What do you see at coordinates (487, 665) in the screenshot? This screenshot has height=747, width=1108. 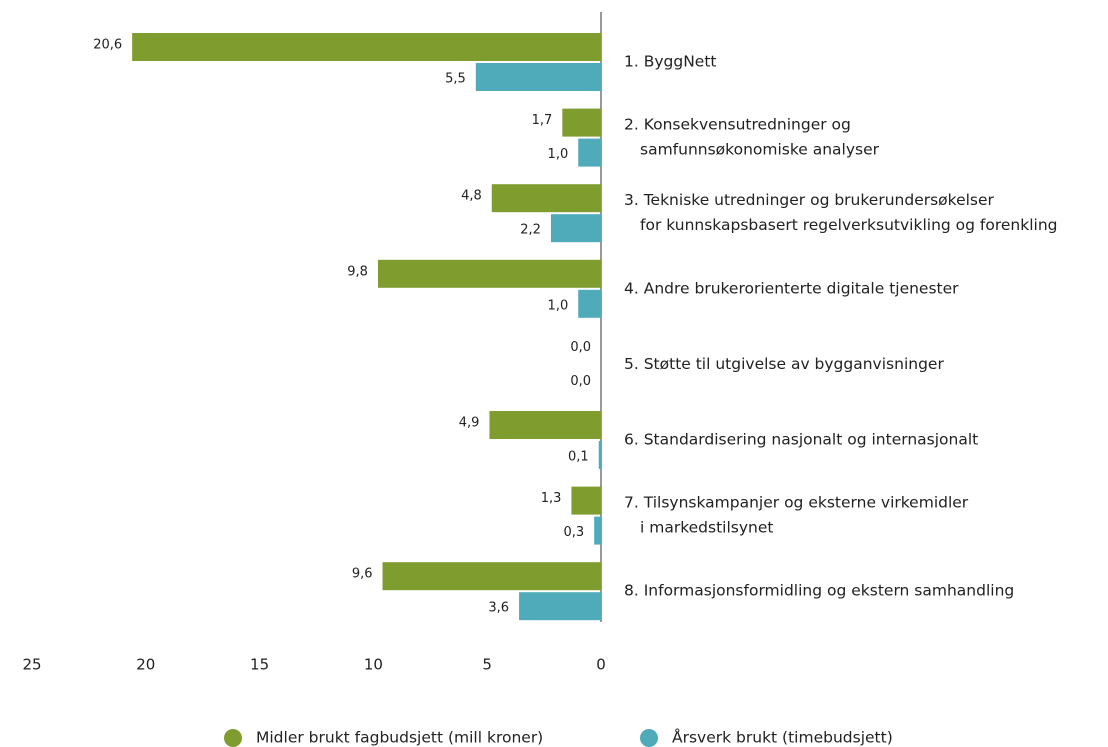 I see `x-tick-label: 5` at bounding box center [487, 665].